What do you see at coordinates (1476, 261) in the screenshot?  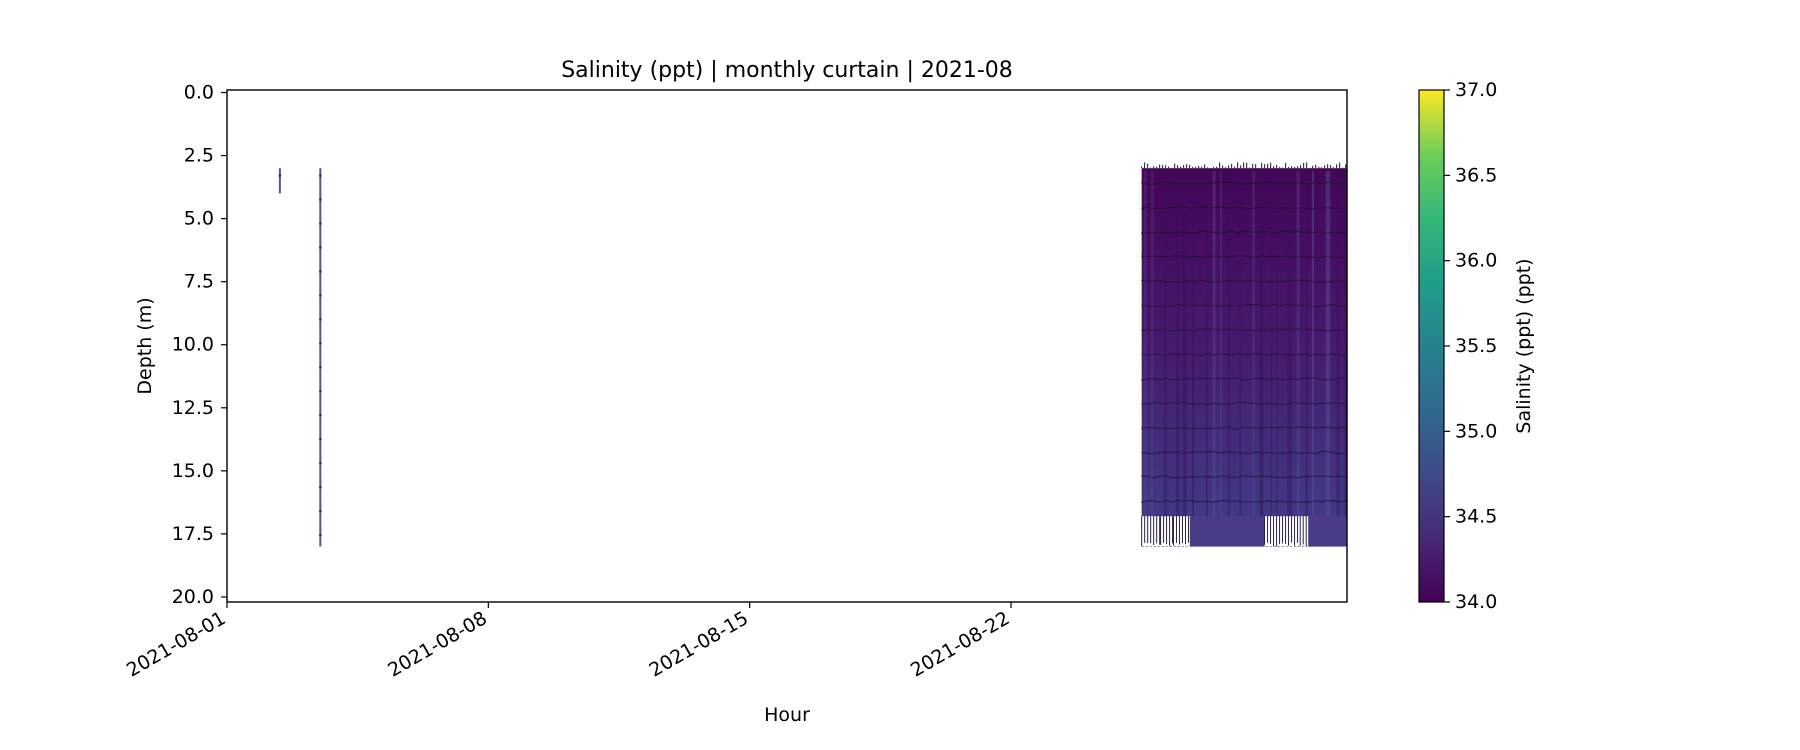 I see `colorbar-tick-label: 36.0` at bounding box center [1476, 261].